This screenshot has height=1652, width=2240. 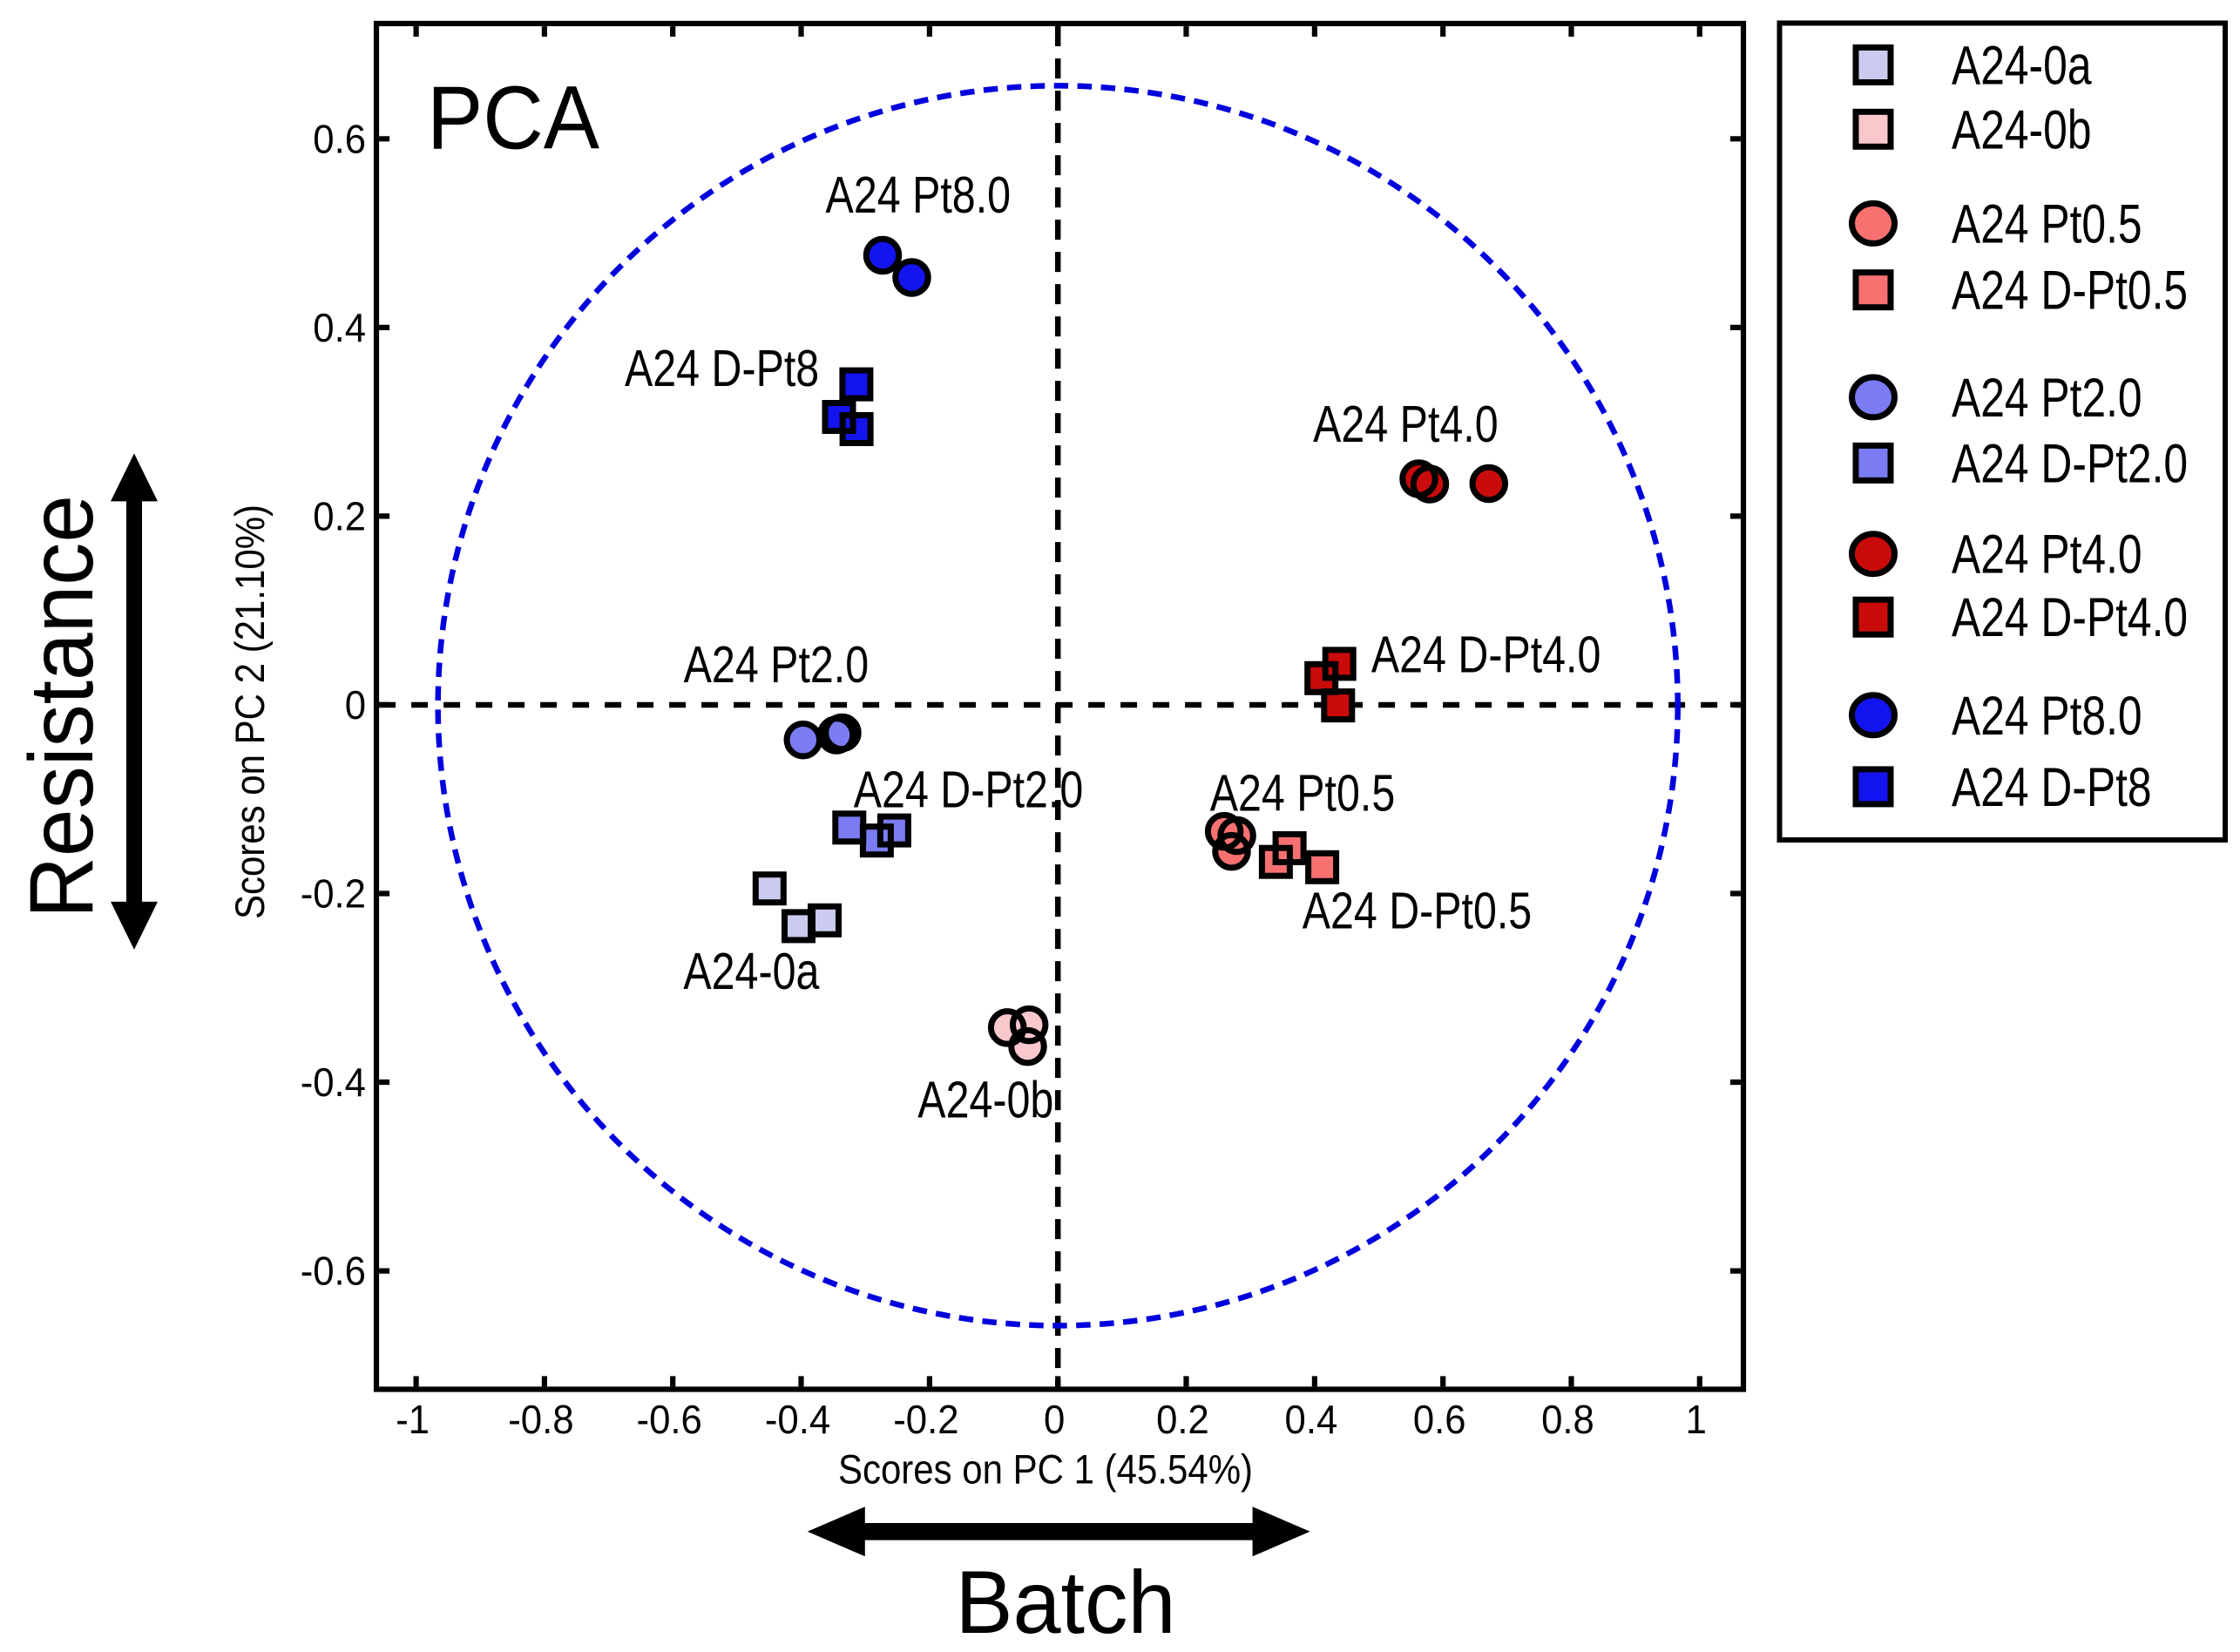 I want to click on svg-text: Scores on PC 2 (21.10%), so click(x=250, y=711).